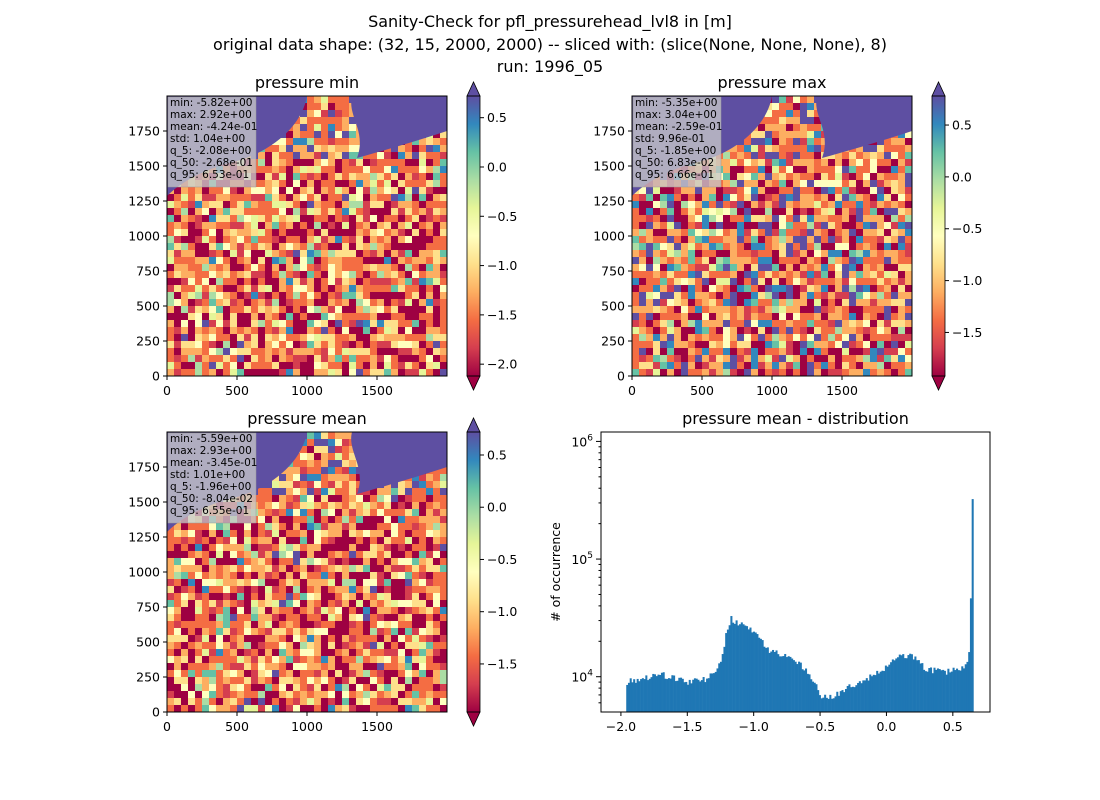 This screenshot has width=1100, height=800. I want to click on stats-line: q_50: -8.04e-02, so click(211, 499).